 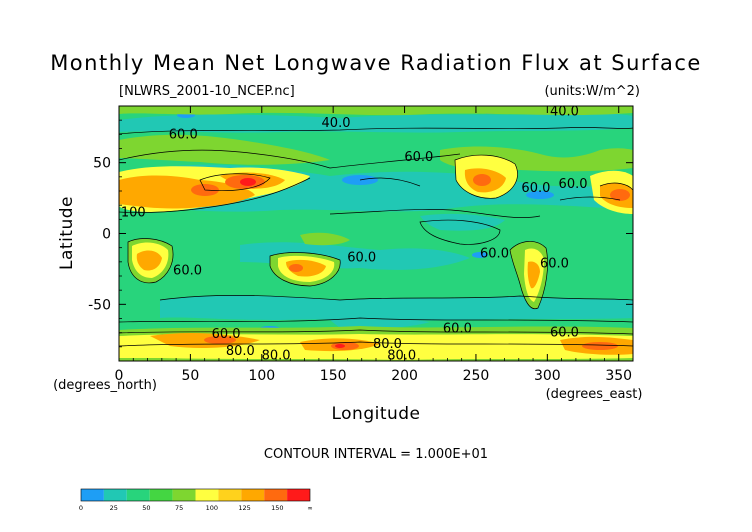 I want to click on y-tick-label: -50, so click(x=99, y=305).